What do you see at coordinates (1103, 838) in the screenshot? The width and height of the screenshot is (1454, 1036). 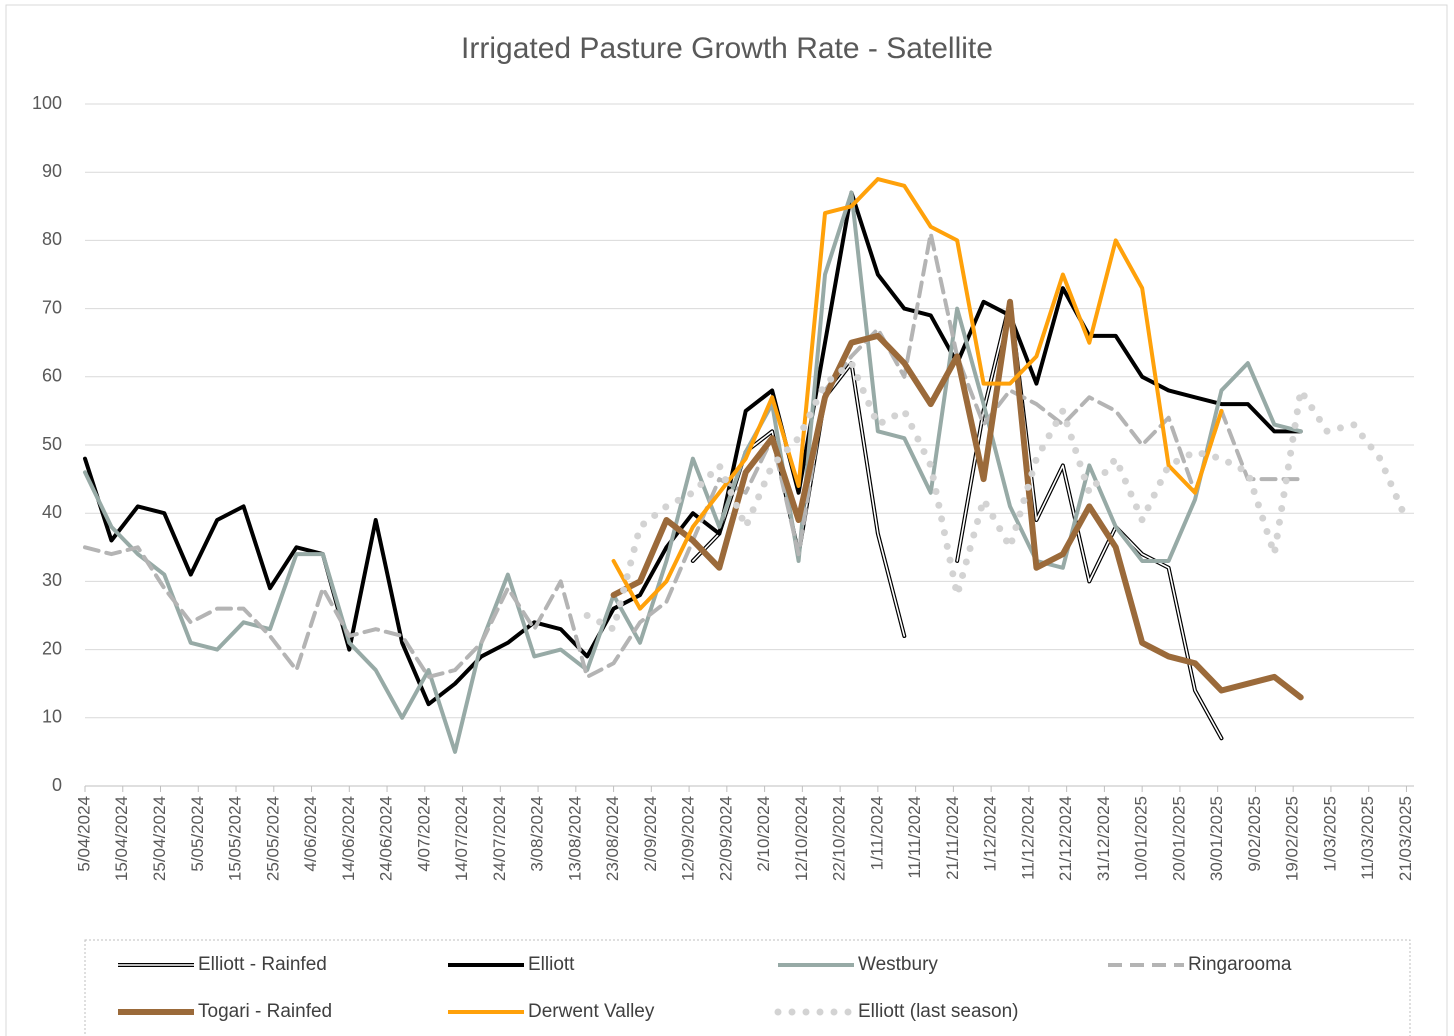 I see `x-tick-label: 31/12/2024` at bounding box center [1103, 838].